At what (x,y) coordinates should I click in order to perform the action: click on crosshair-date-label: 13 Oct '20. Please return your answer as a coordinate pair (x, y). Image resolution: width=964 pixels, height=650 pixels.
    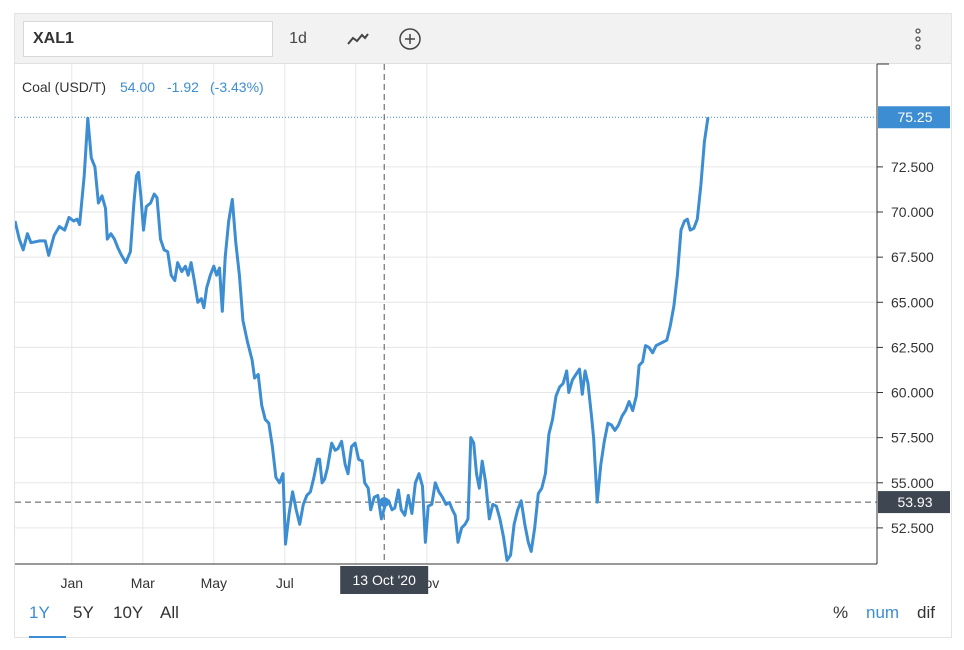
    Looking at the image, I should click on (385, 580).